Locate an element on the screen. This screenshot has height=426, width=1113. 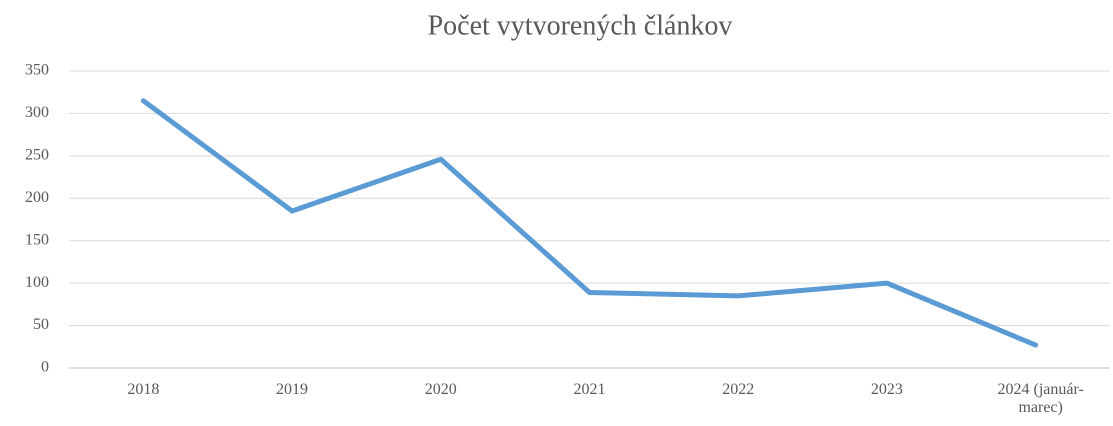
y-tick-label: 50 is located at coordinates (41, 324).